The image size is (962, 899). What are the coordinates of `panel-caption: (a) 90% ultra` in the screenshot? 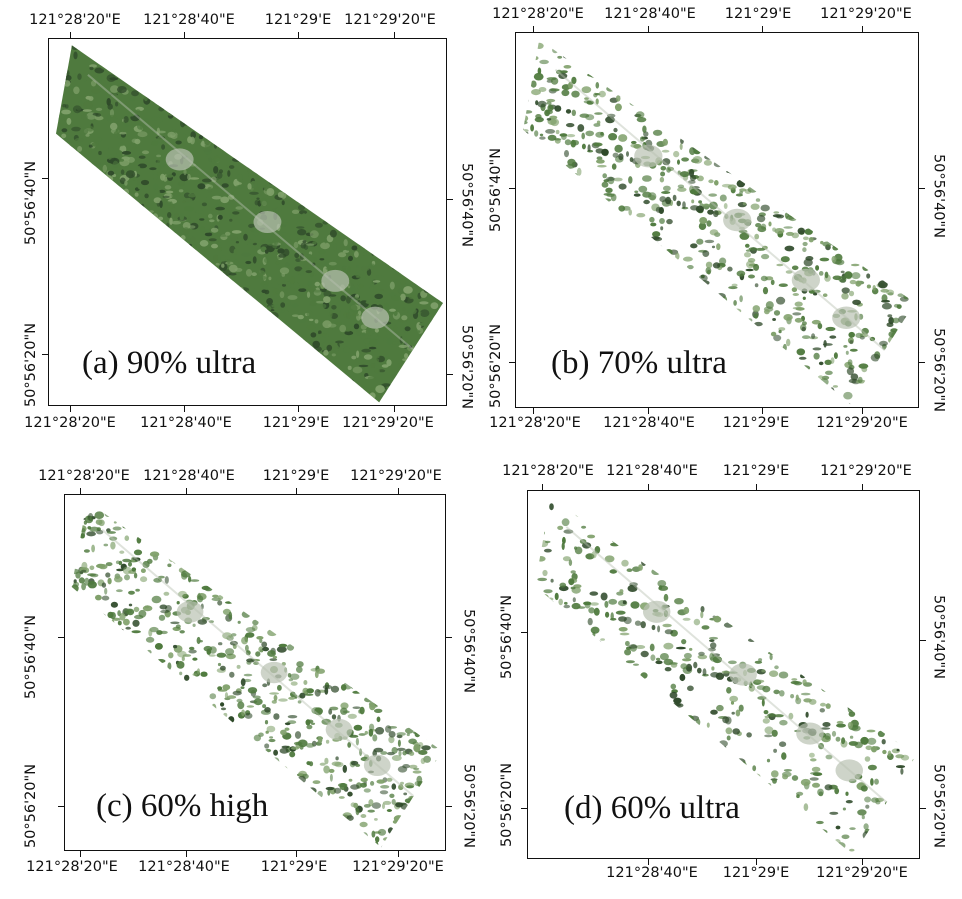 It's located at (169, 363).